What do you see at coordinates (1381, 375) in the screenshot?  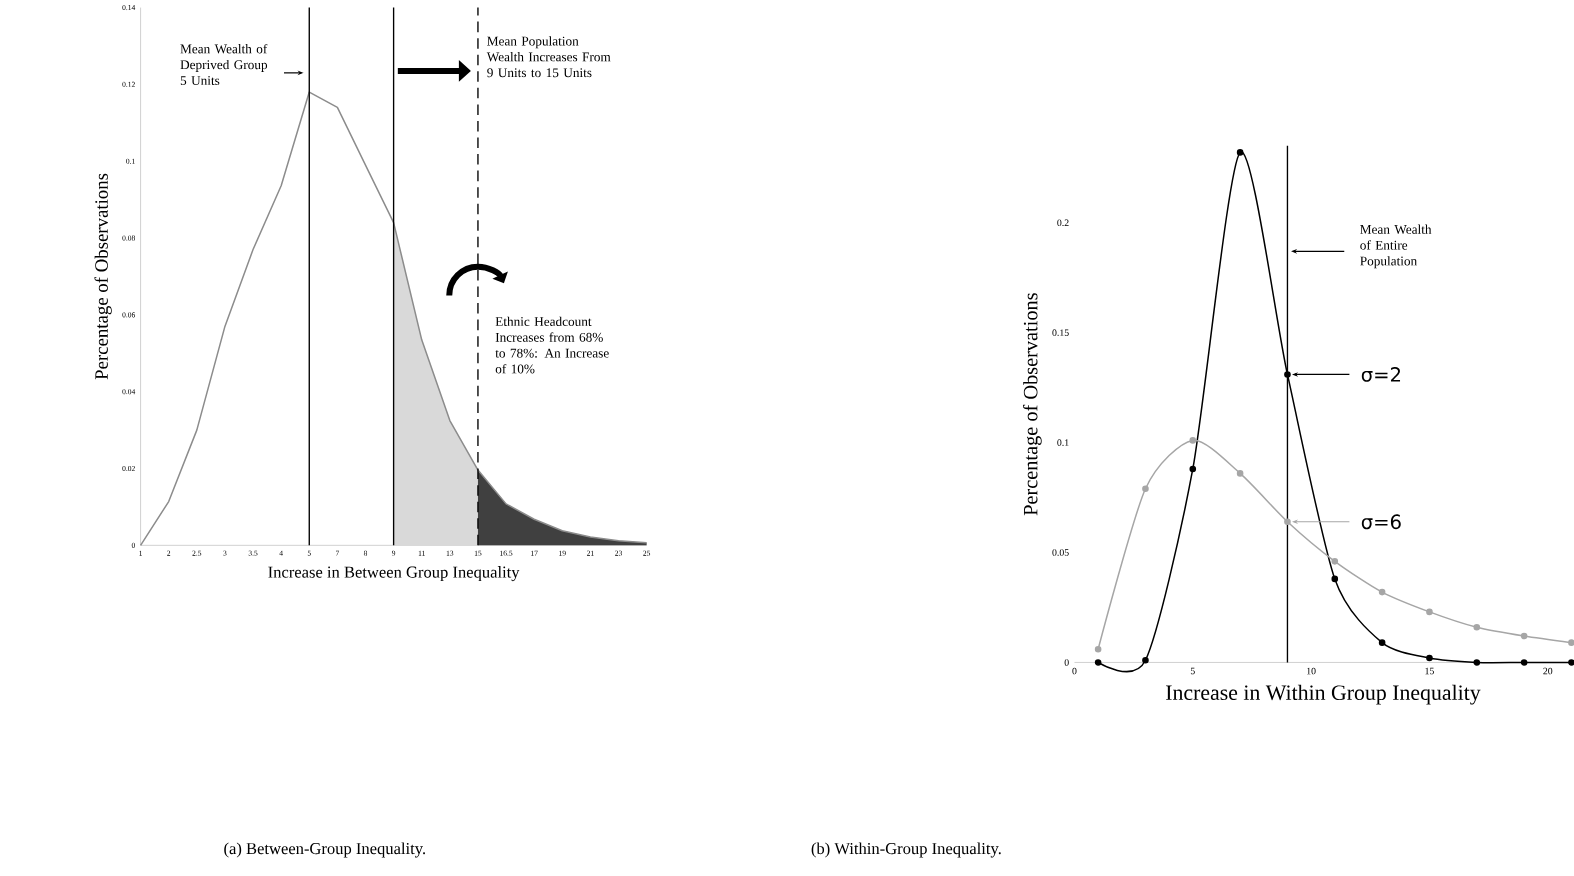 I see `legend-label: σ=2` at bounding box center [1381, 375].